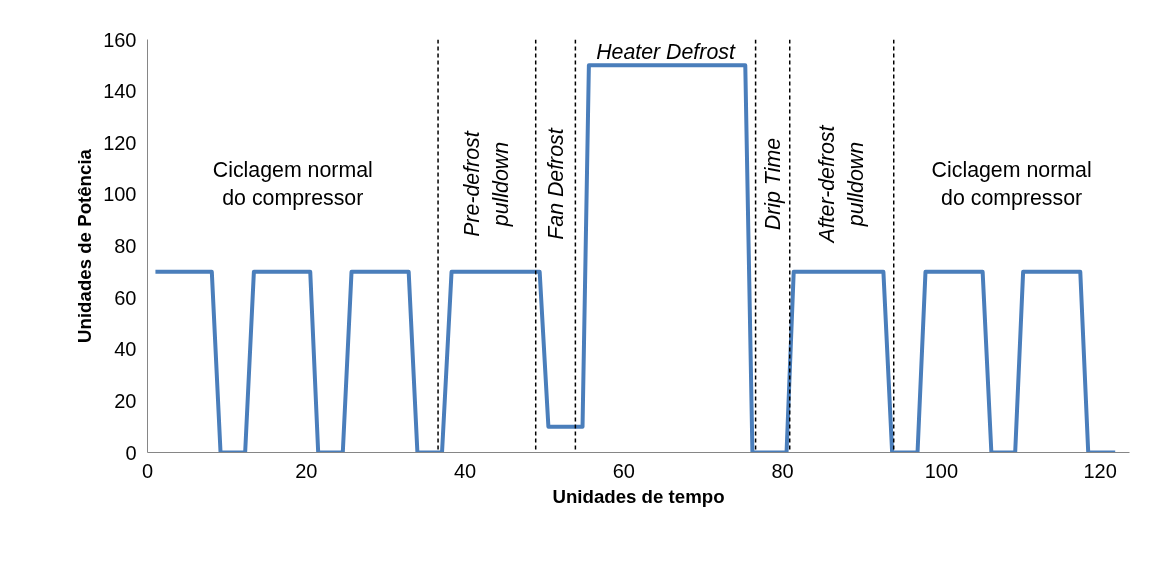  Describe the element at coordinates (120, 39) in the screenshot. I see `y-tick-label: 160` at that location.